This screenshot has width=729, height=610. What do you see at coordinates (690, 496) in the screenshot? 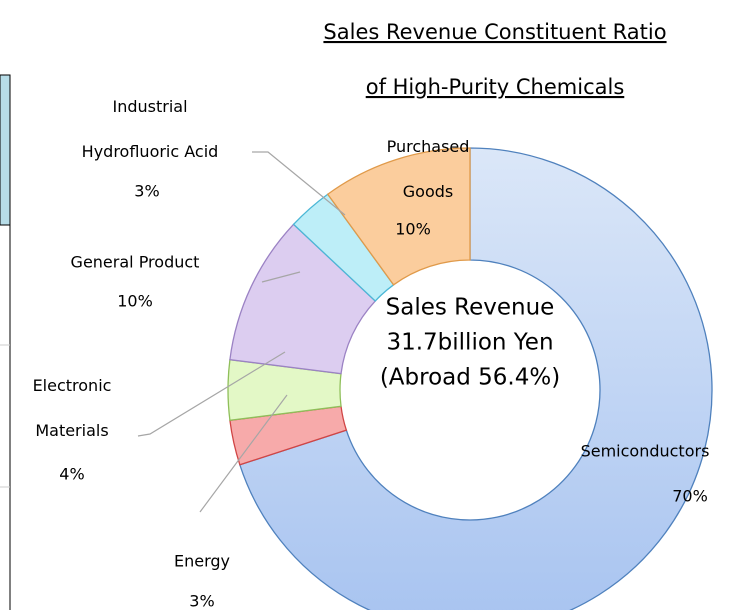
I see `value-label: 70%` at bounding box center [690, 496].